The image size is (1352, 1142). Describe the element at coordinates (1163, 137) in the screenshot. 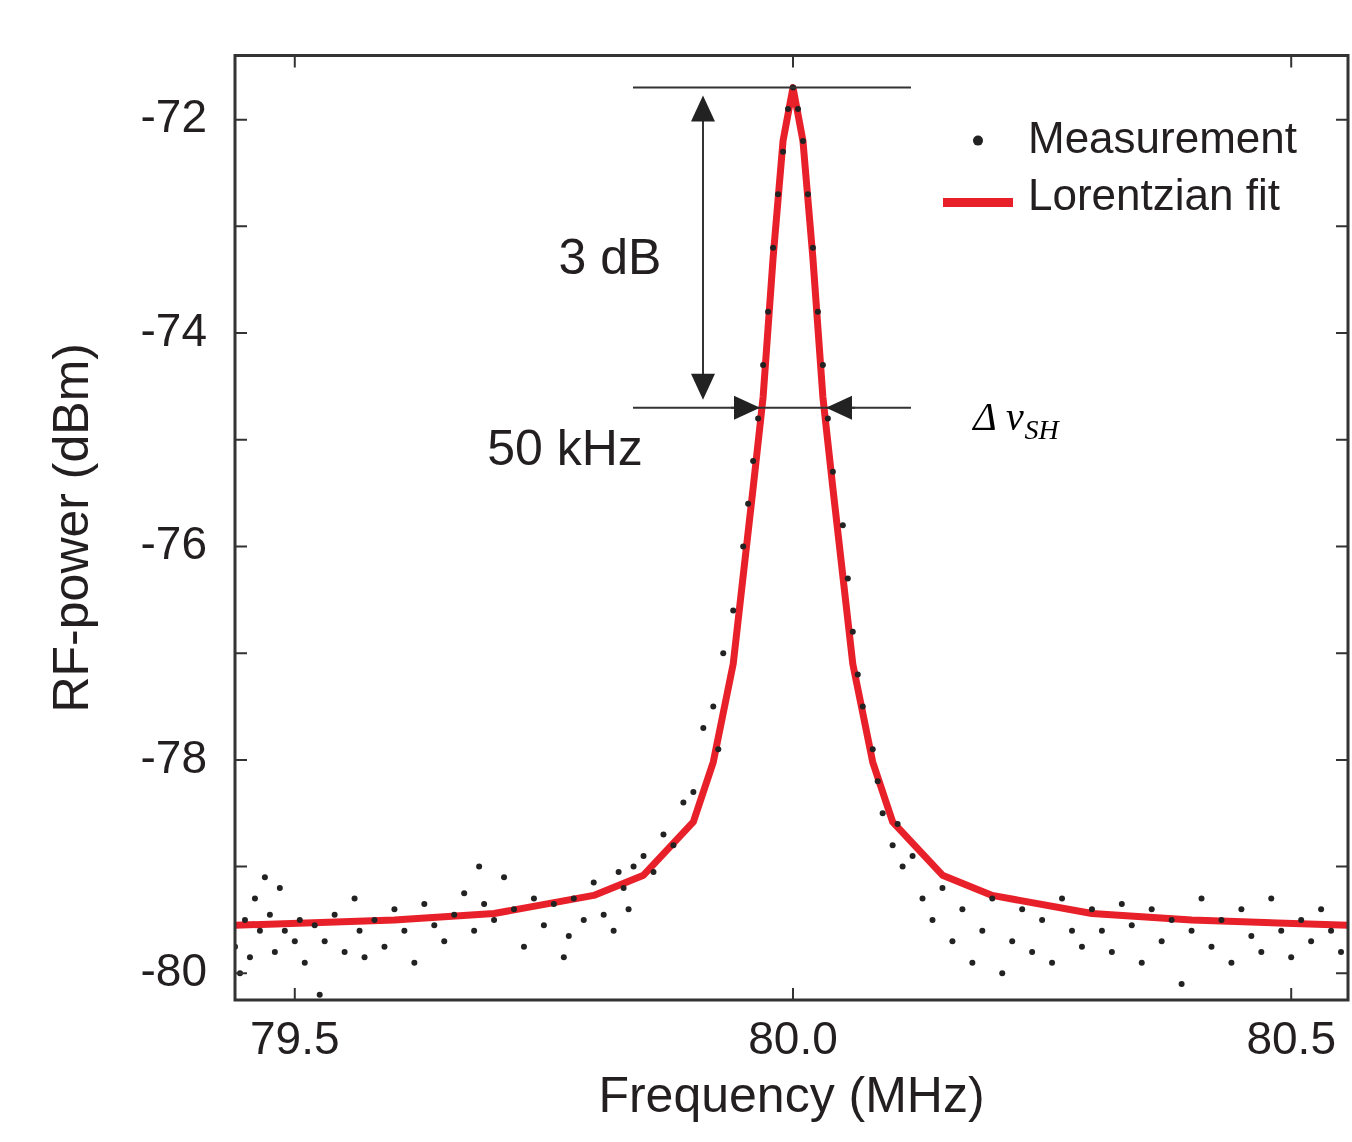

I see `legend-label: Measurement` at that location.